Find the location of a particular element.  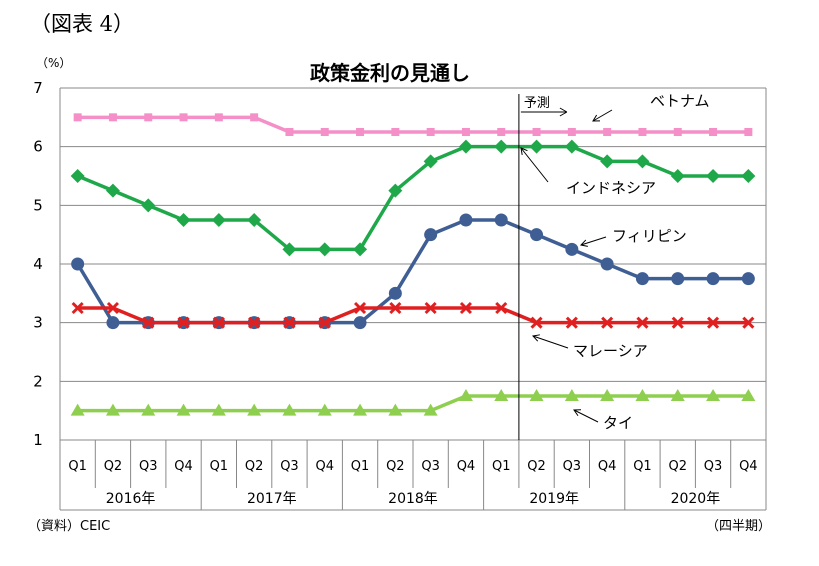

y-tick-label: 1 is located at coordinates (38, 440).